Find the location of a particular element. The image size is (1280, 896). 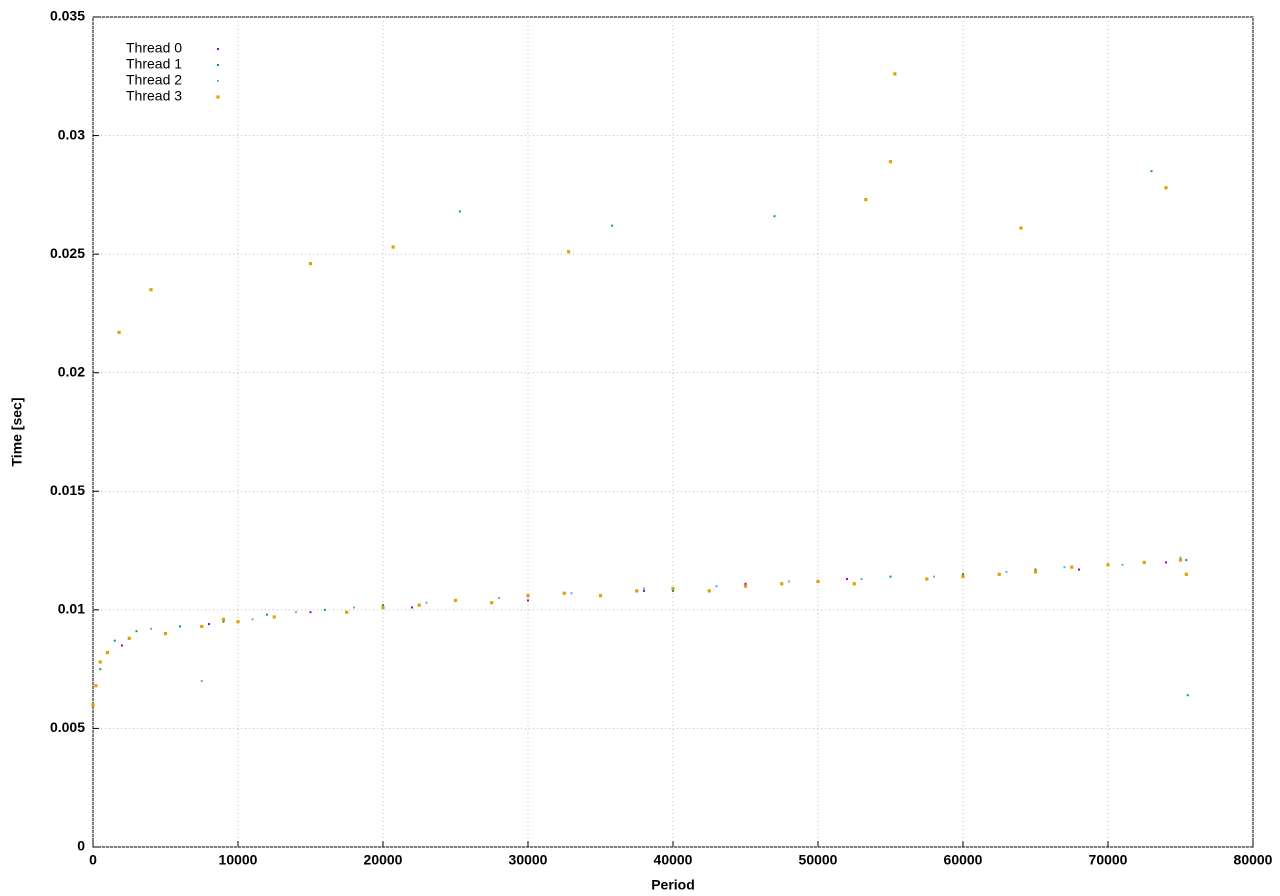

y-tick-label: 0.01 is located at coordinates (71, 609).